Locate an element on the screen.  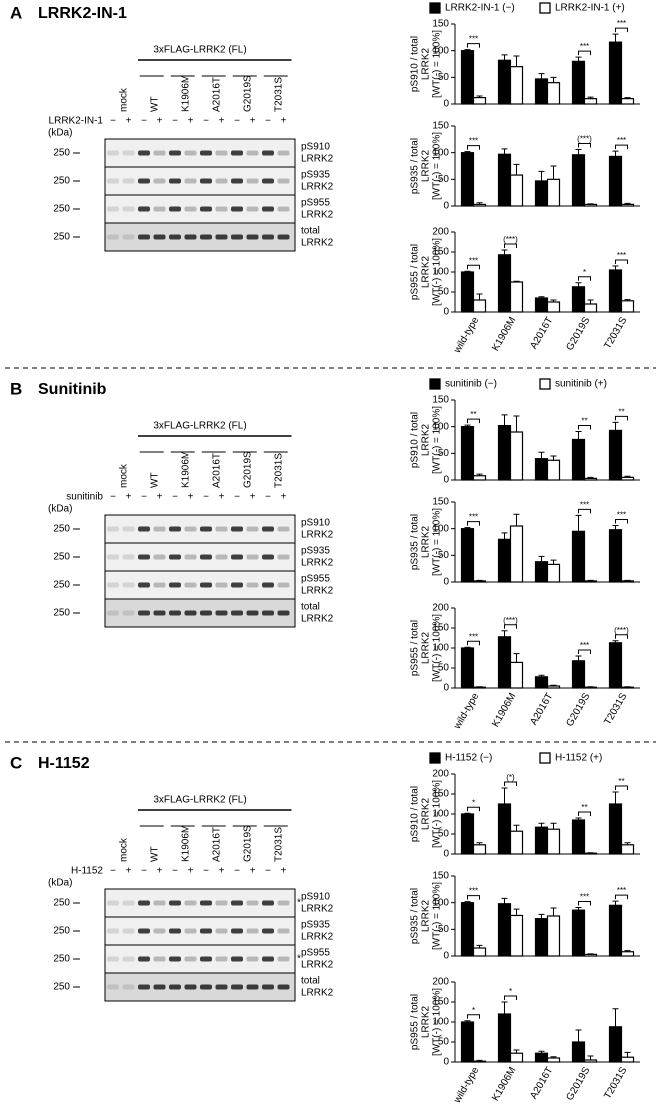
treatment-label: sunitinib is located at coordinates (84, 497).